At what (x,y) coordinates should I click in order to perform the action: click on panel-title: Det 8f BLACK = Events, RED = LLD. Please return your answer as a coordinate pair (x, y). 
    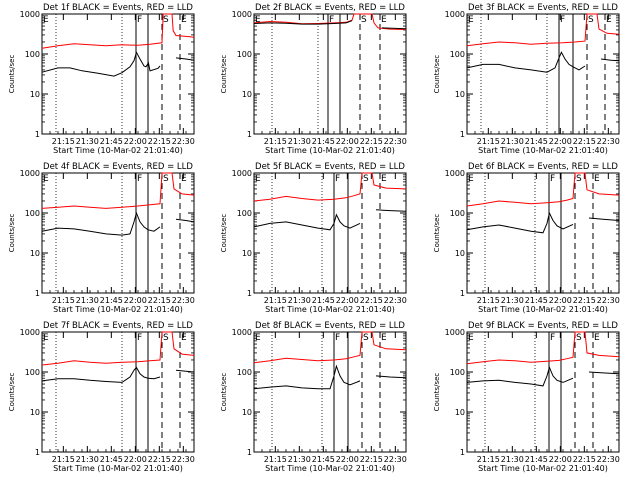
    Looking at the image, I should click on (330, 326).